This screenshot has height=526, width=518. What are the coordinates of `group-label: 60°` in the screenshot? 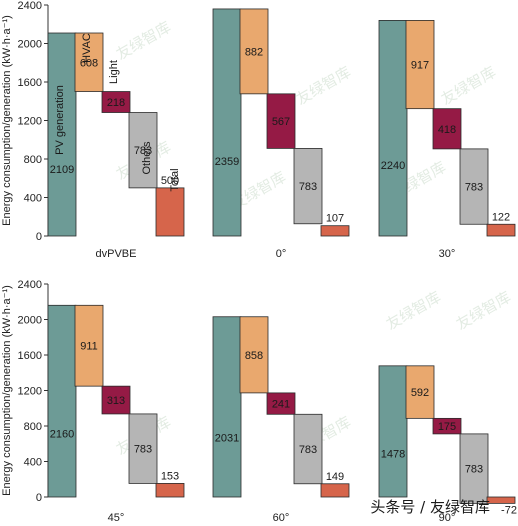 It's located at (281, 518).